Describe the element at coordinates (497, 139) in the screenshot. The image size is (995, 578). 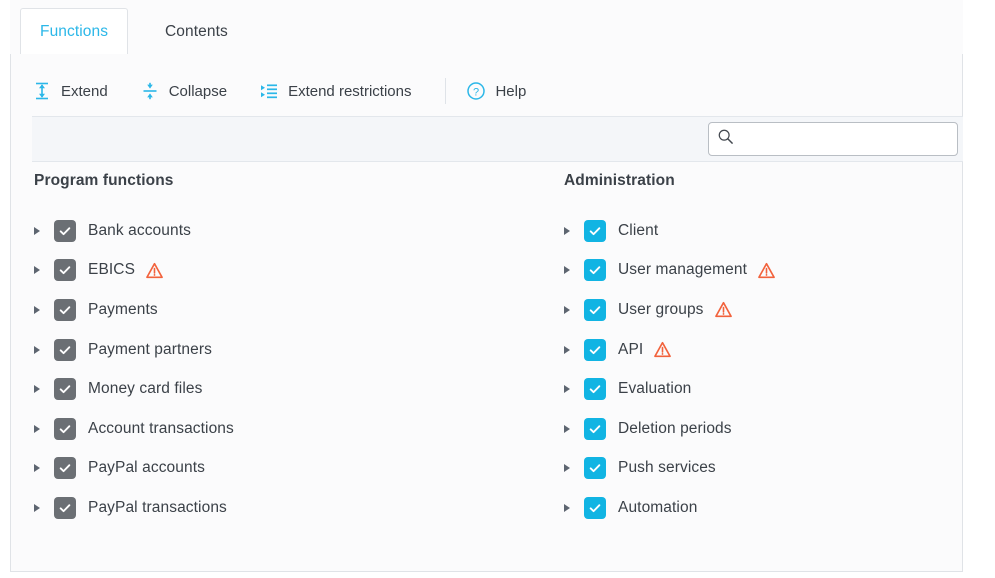
I see `search-strip` at that location.